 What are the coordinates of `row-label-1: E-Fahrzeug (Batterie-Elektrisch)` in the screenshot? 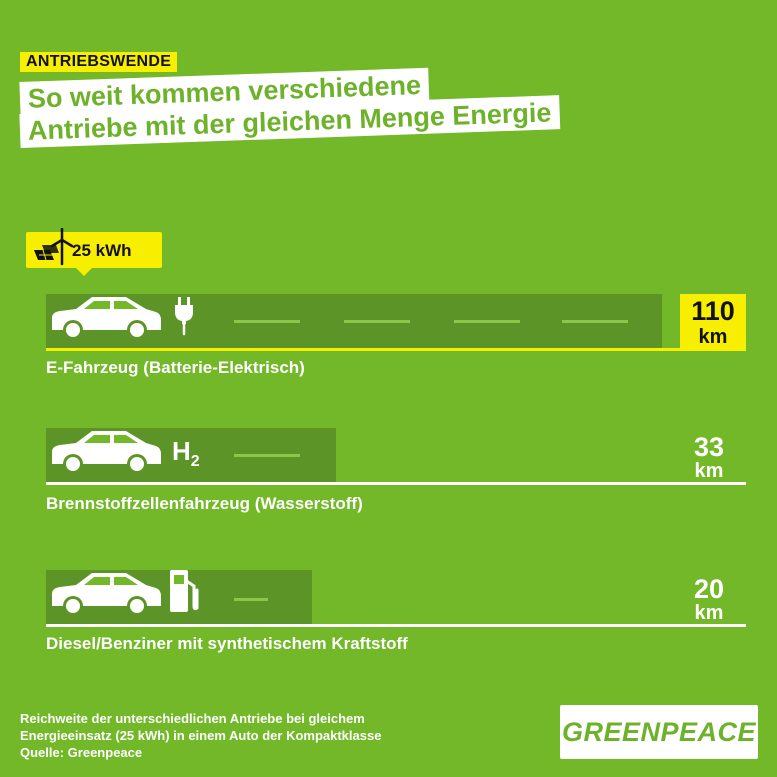 It's located at (175, 367).